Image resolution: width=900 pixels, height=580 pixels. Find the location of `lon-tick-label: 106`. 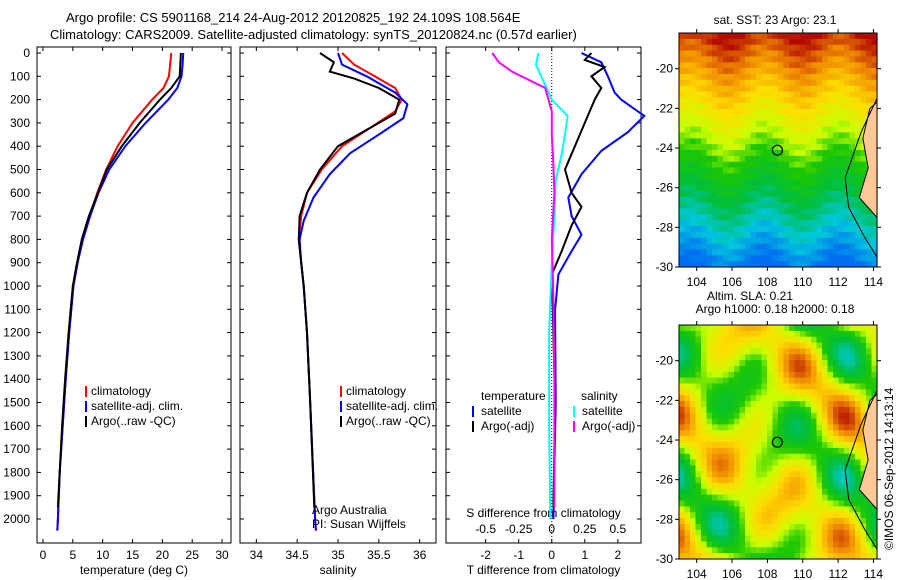

lon-tick-label: 106 is located at coordinates (732, 573).